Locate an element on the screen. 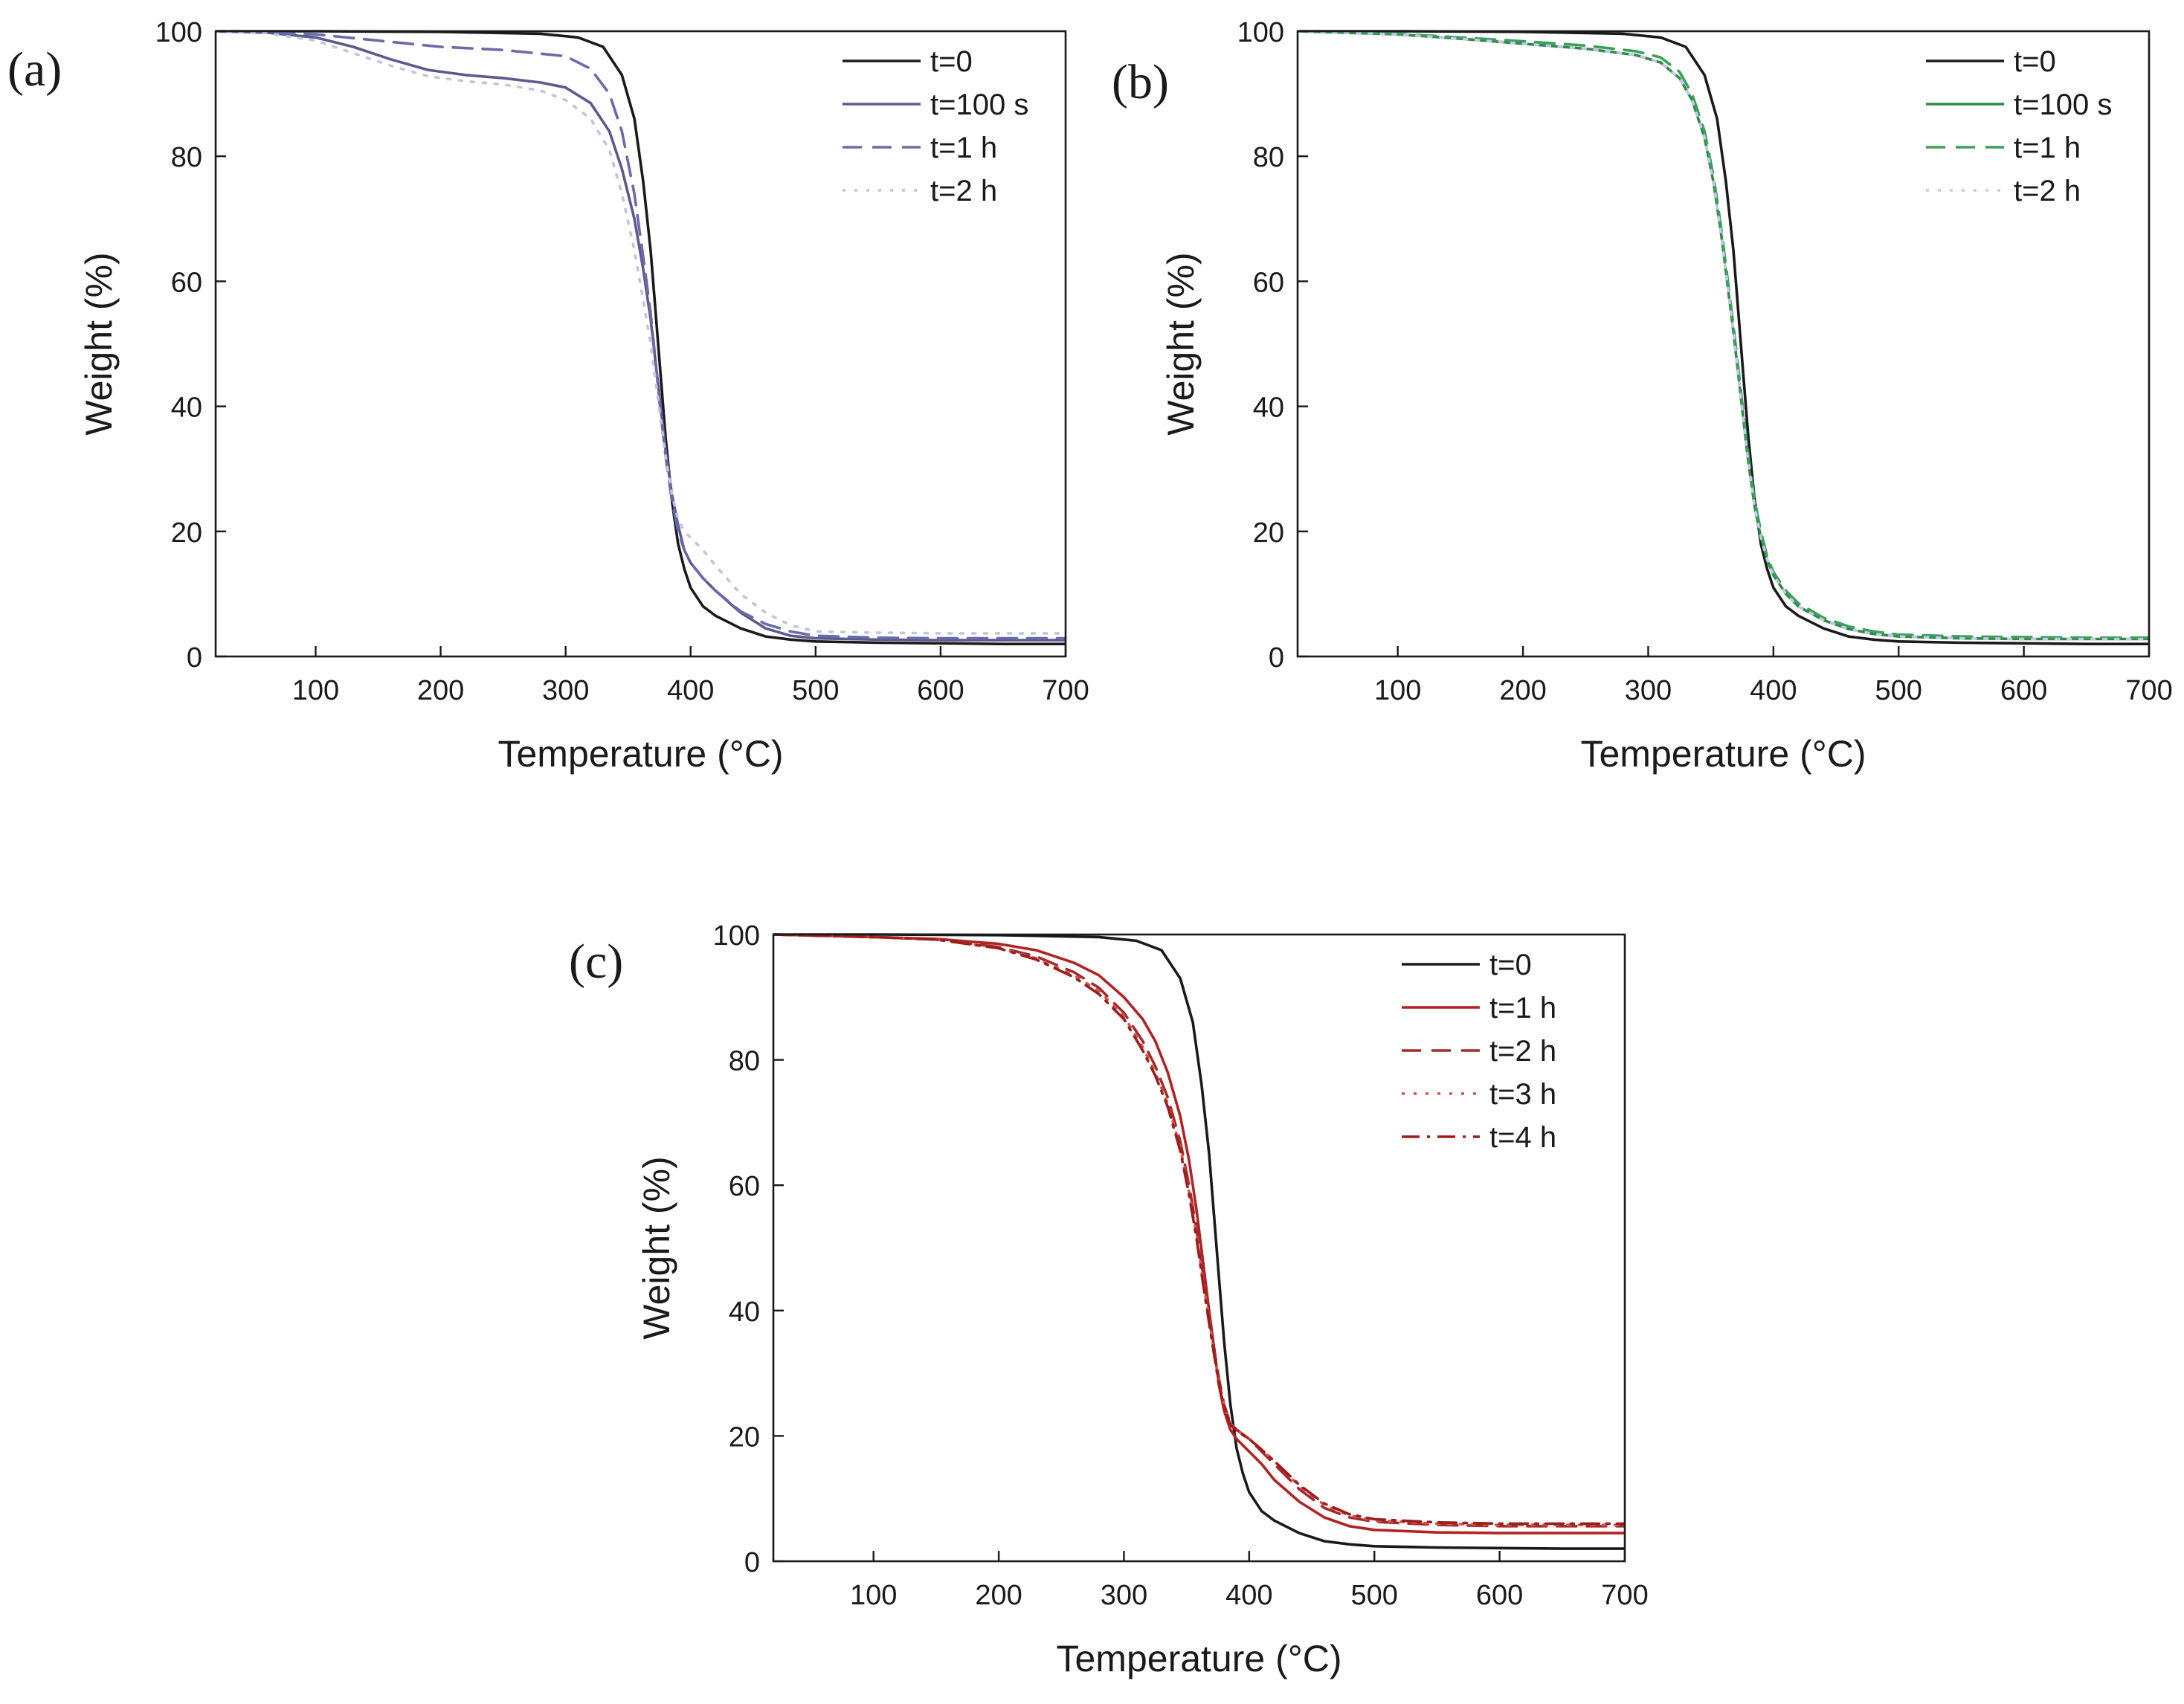  legend-label: t=4 h is located at coordinates (1522, 1137).